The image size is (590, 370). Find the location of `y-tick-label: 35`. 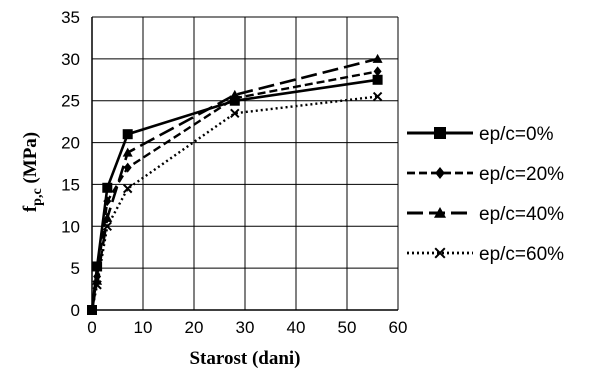

y-tick-label: 35 is located at coordinates (70, 17).